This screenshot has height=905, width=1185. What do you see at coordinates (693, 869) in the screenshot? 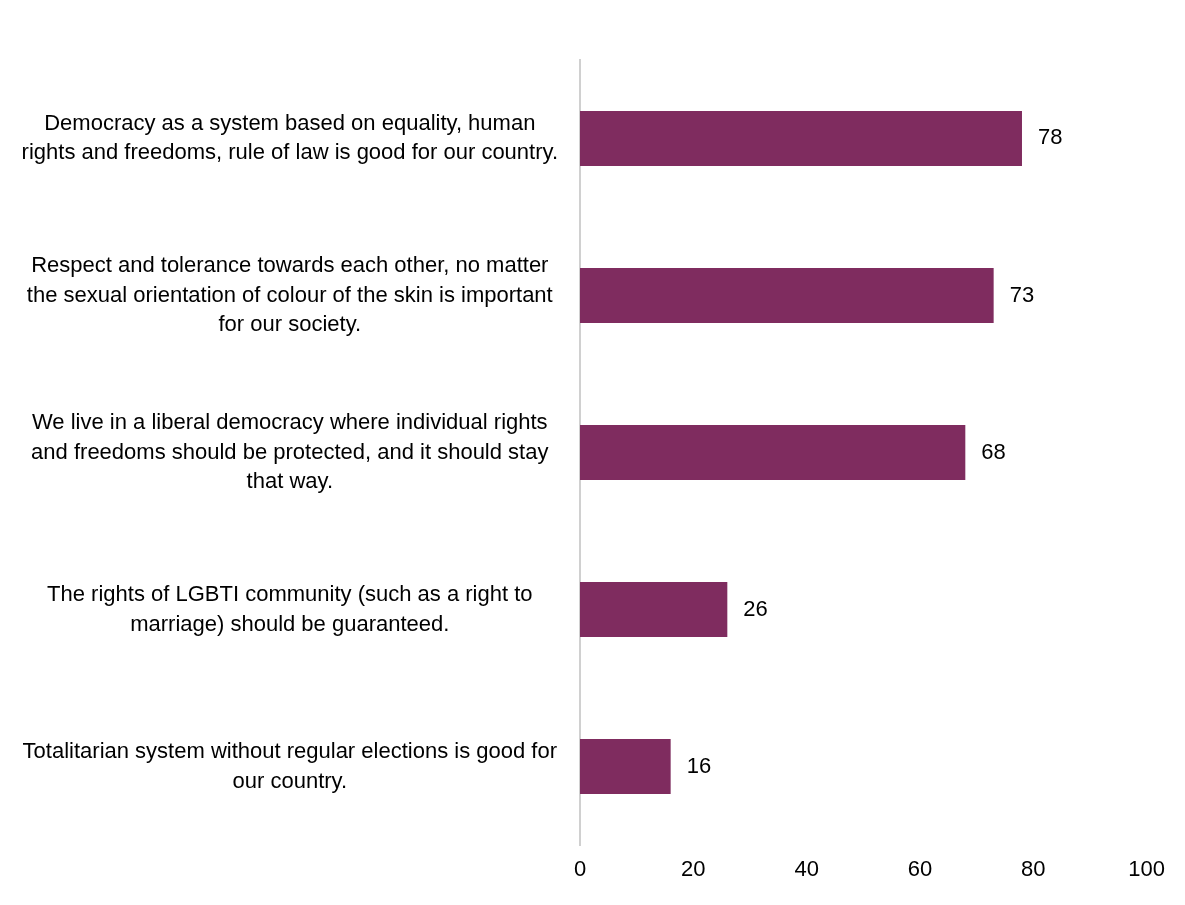
I see `x-tick-label: 20` at bounding box center [693, 869].